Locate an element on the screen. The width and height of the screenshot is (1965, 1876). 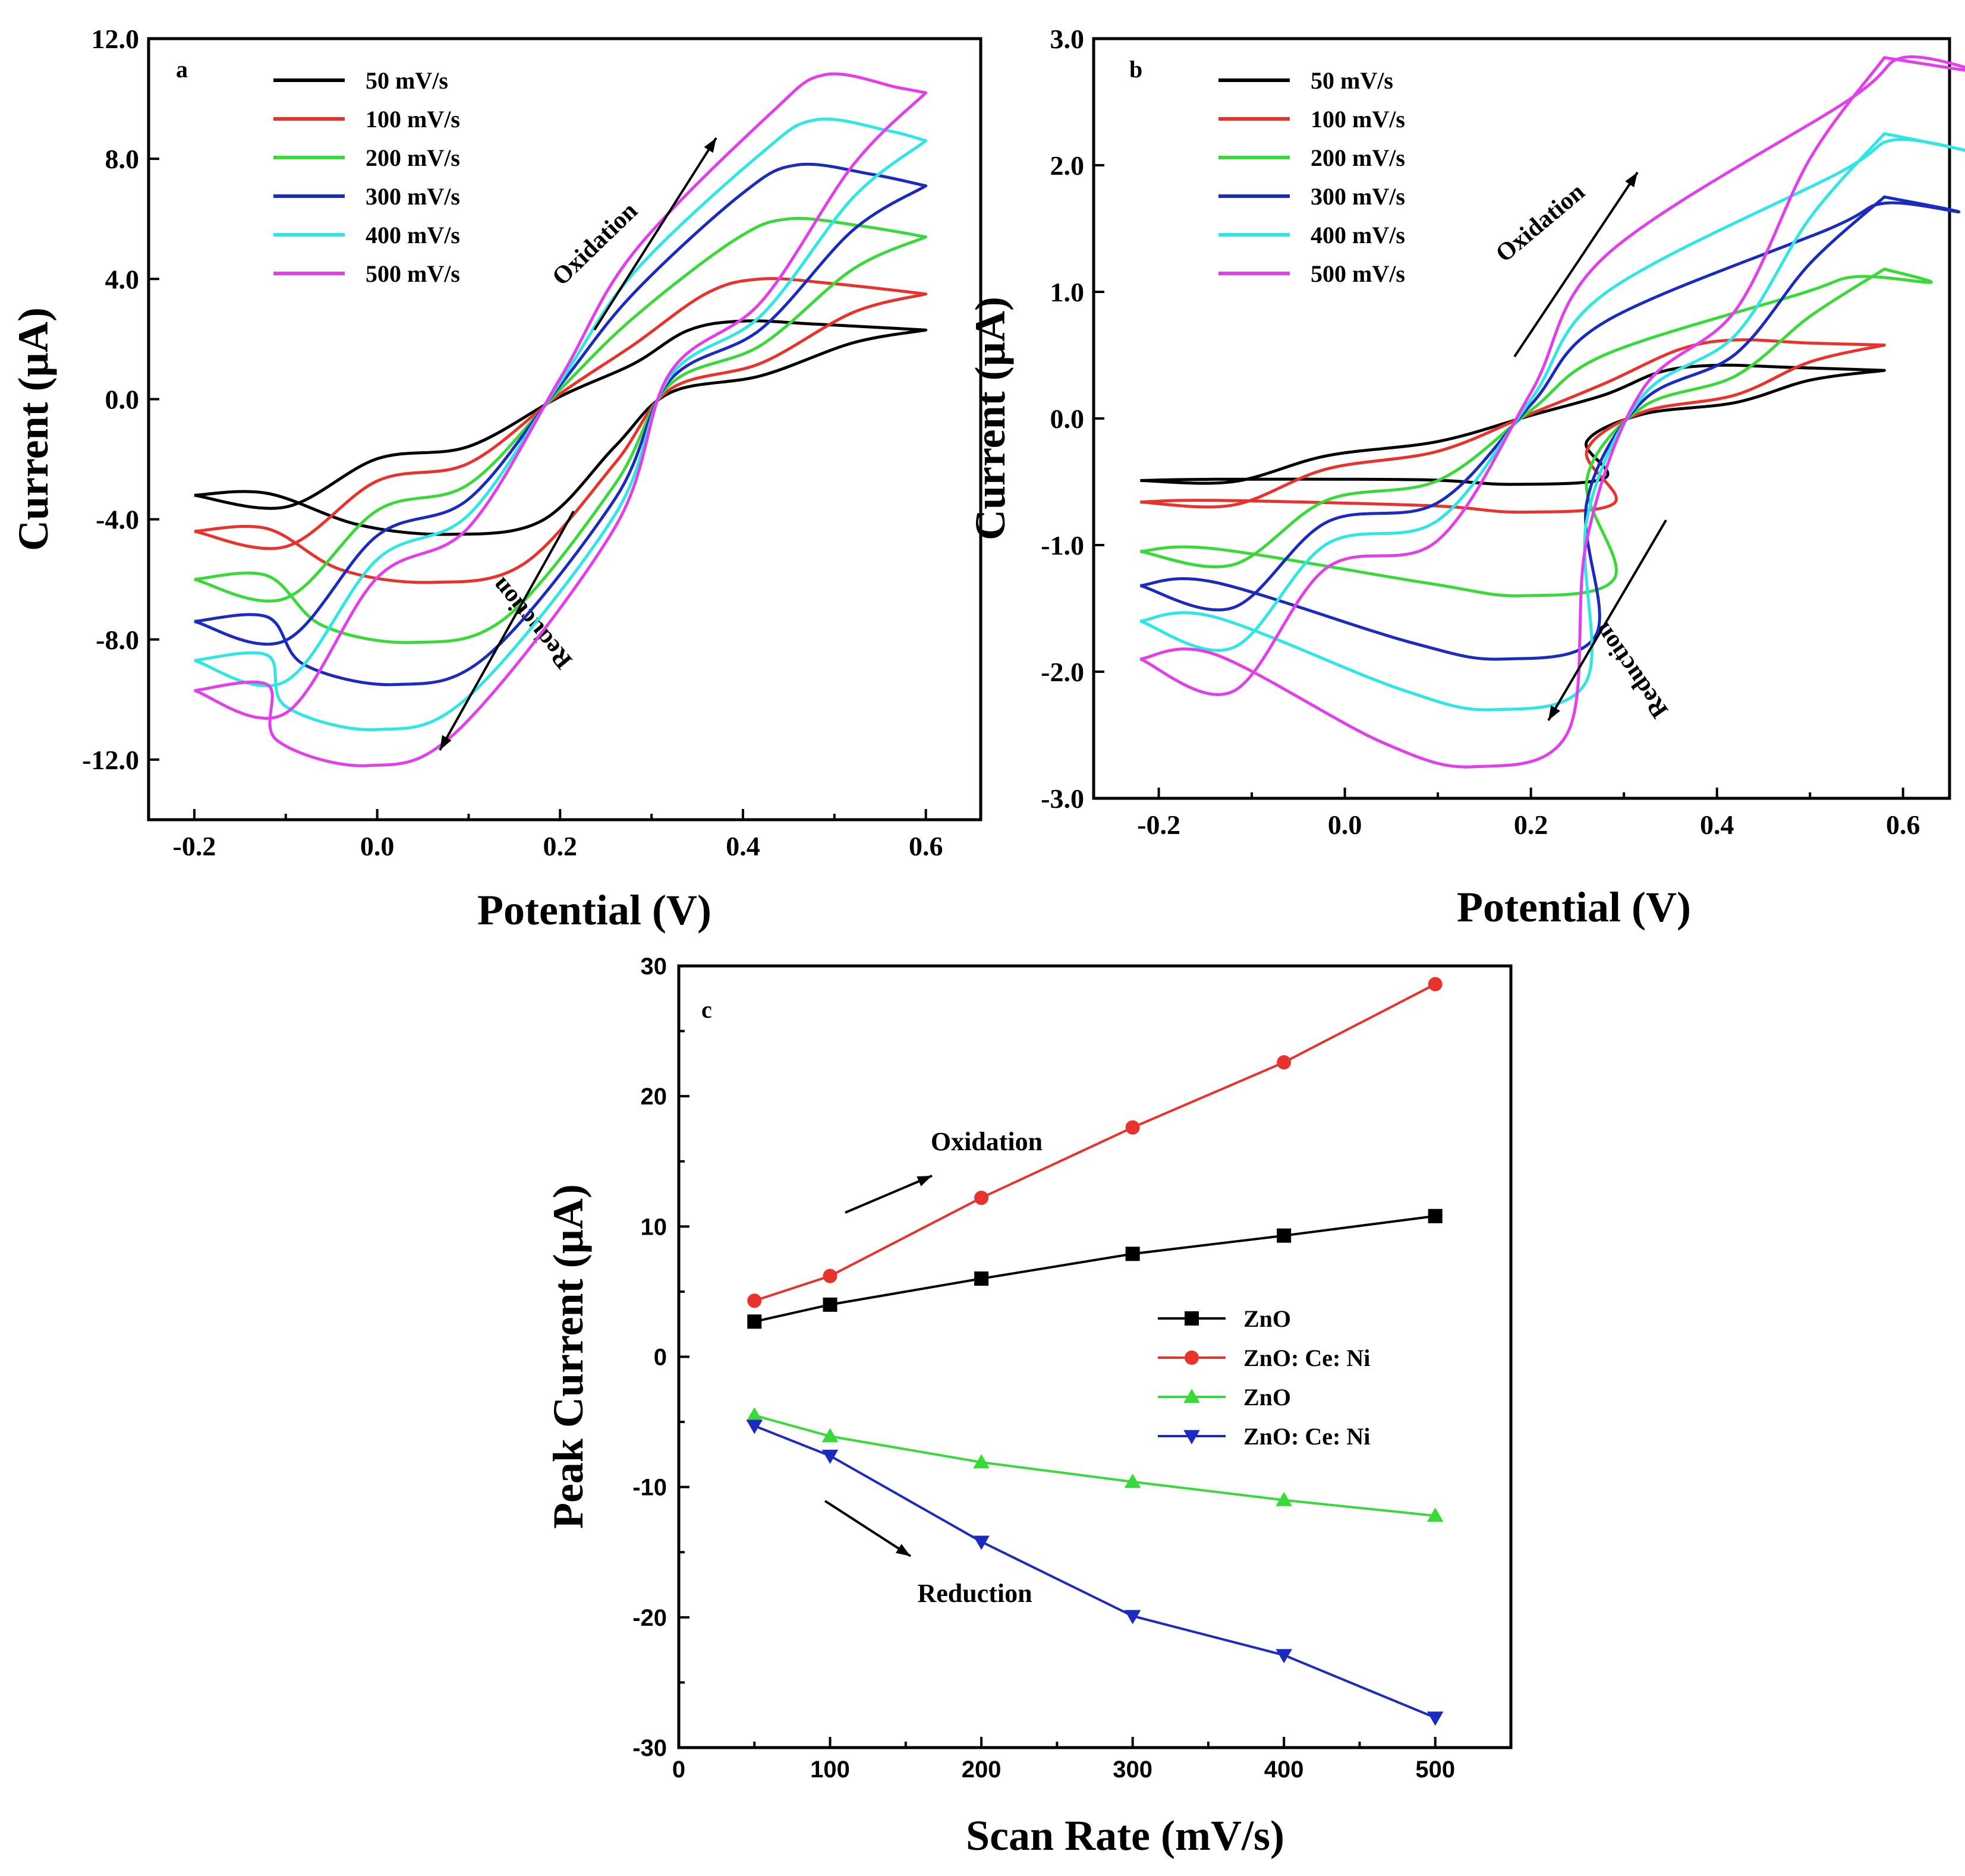
panel-b-ytick-label-5: -2.0 is located at coordinates (1062, 672).